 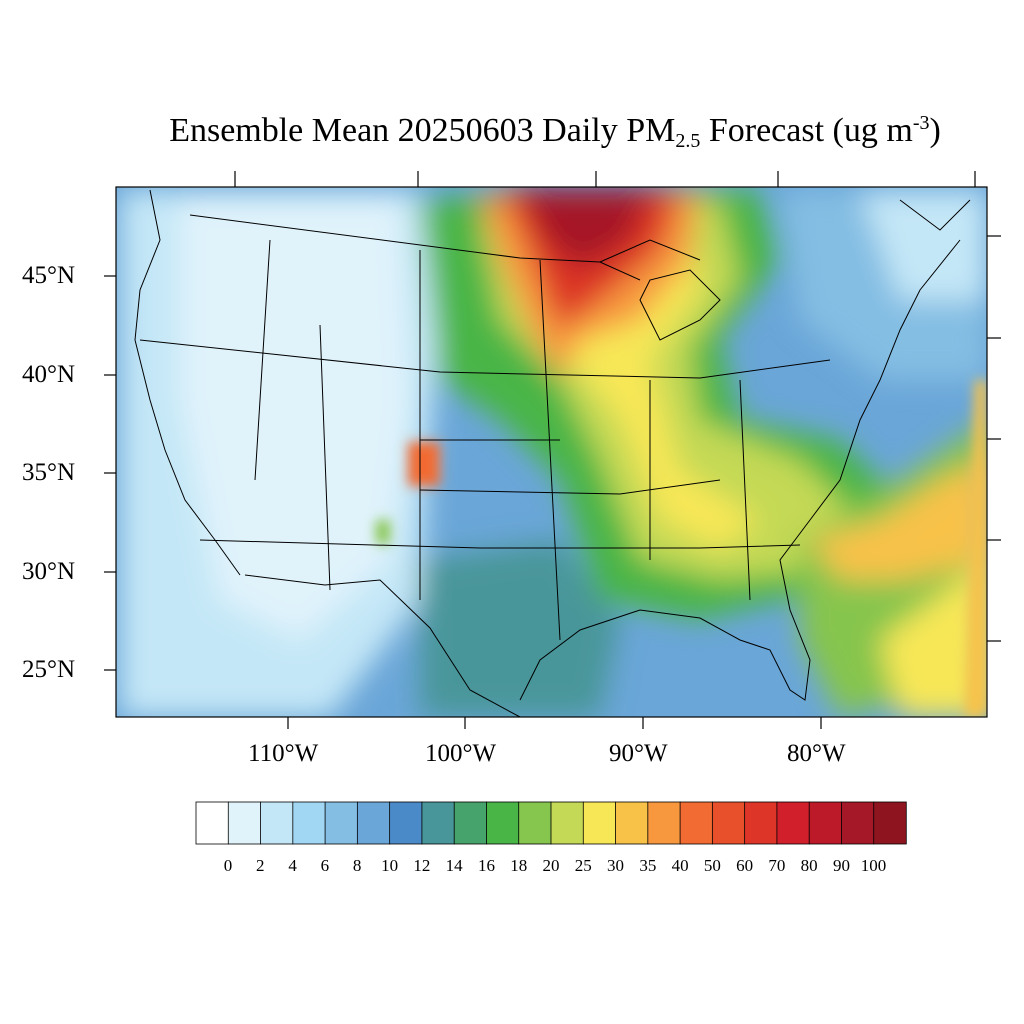 I want to click on colorbar-label-10: 20, so click(x=551, y=865).